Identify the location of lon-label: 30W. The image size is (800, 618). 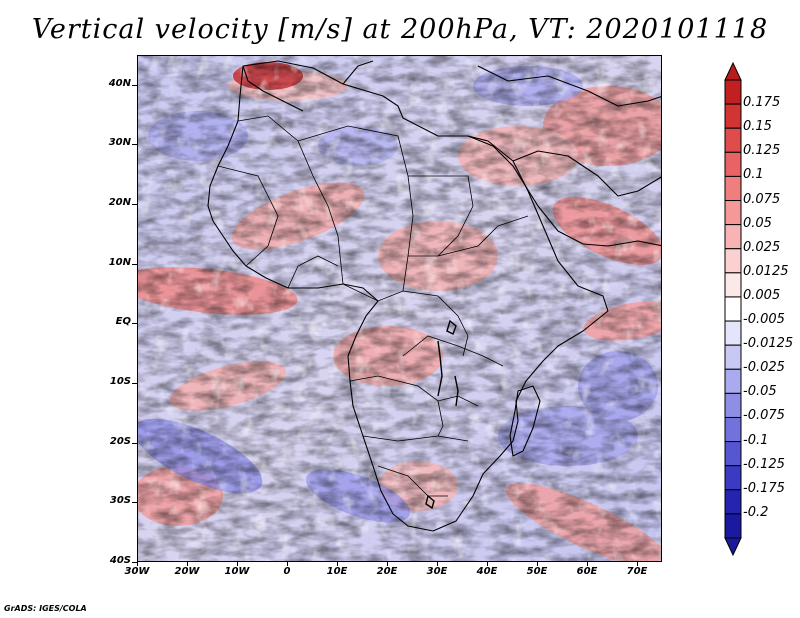
(137, 571).